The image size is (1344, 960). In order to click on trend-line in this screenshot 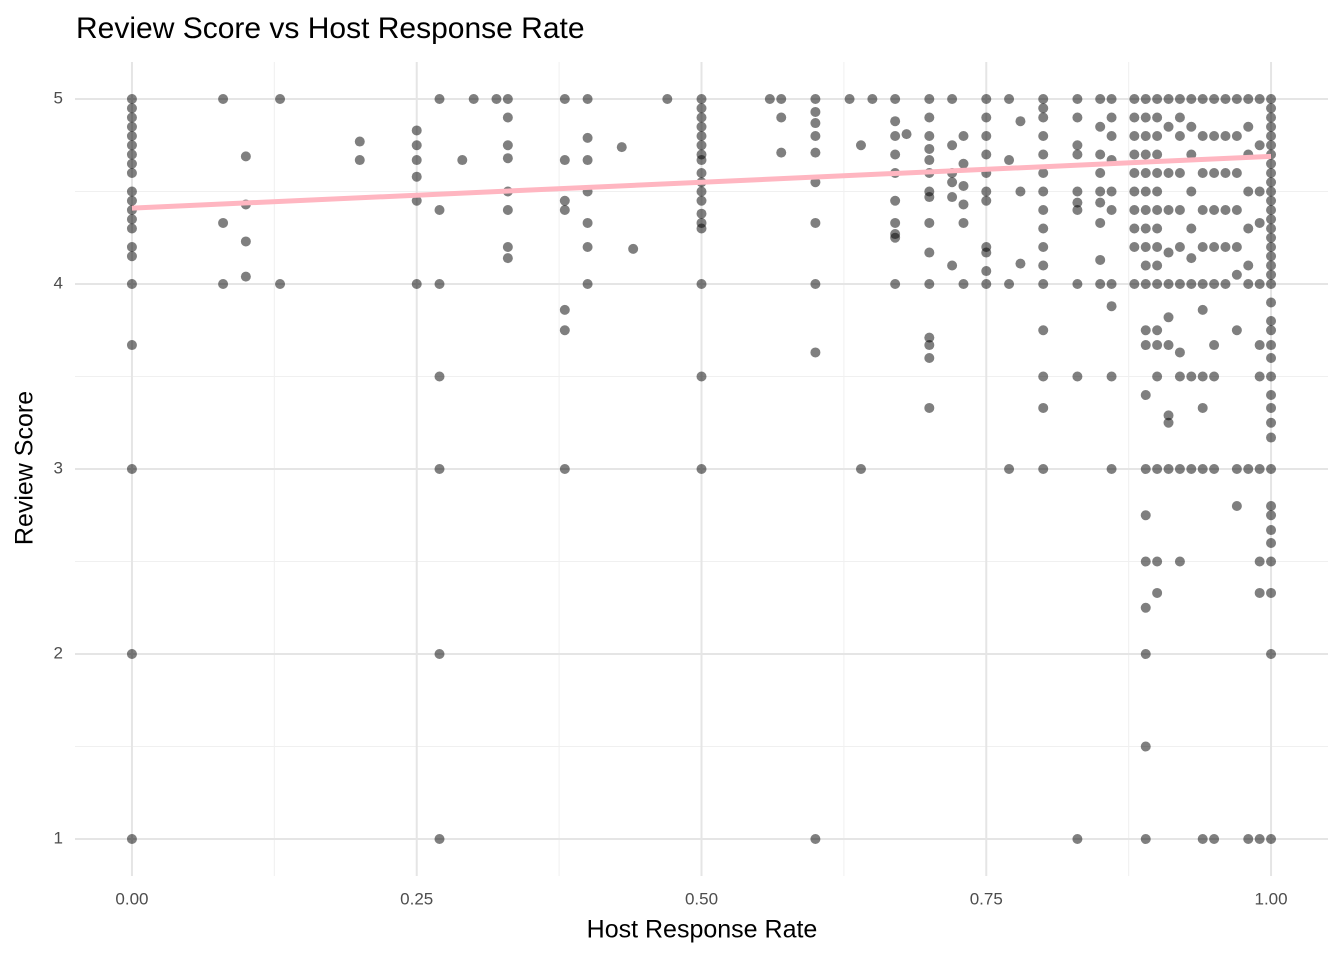, I will do `click(701, 182)`.